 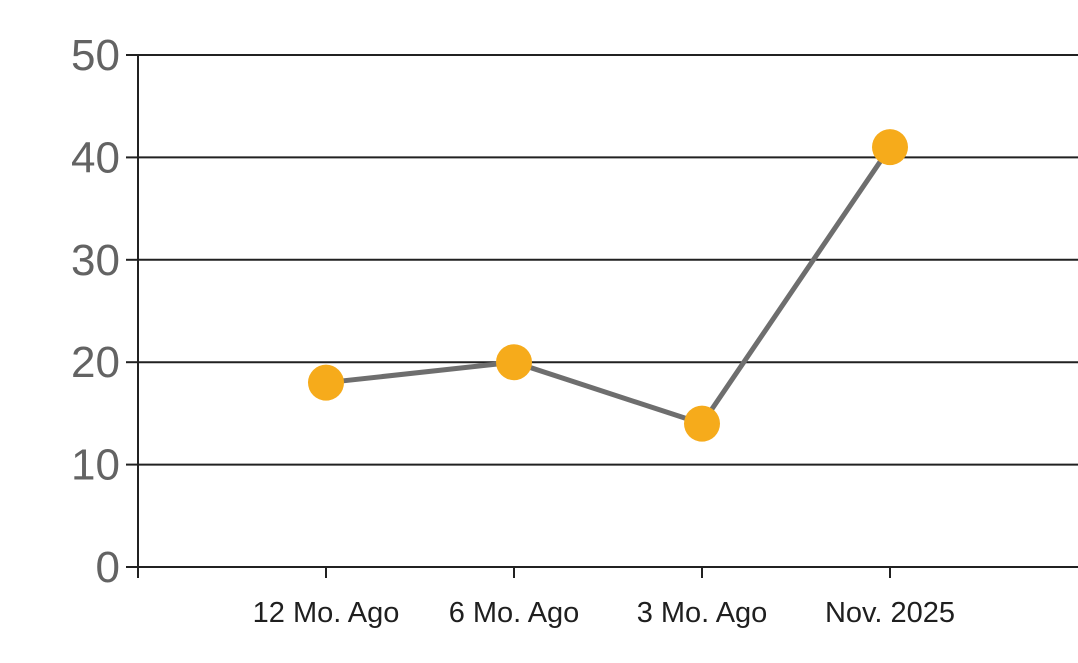 What do you see at coordinates (95, 157) in the screenshot?
I see `y-tick-label: 40` at bounding box center [95, 157].